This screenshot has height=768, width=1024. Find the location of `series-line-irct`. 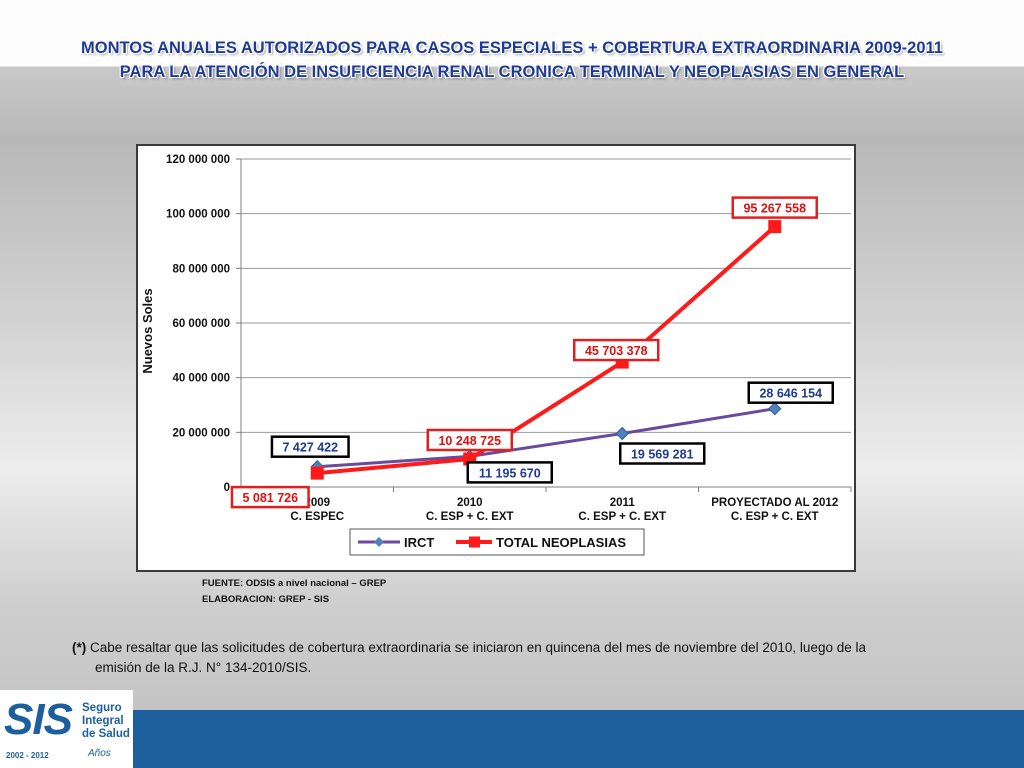

series-line-irct is located at coordinates (546, 438).